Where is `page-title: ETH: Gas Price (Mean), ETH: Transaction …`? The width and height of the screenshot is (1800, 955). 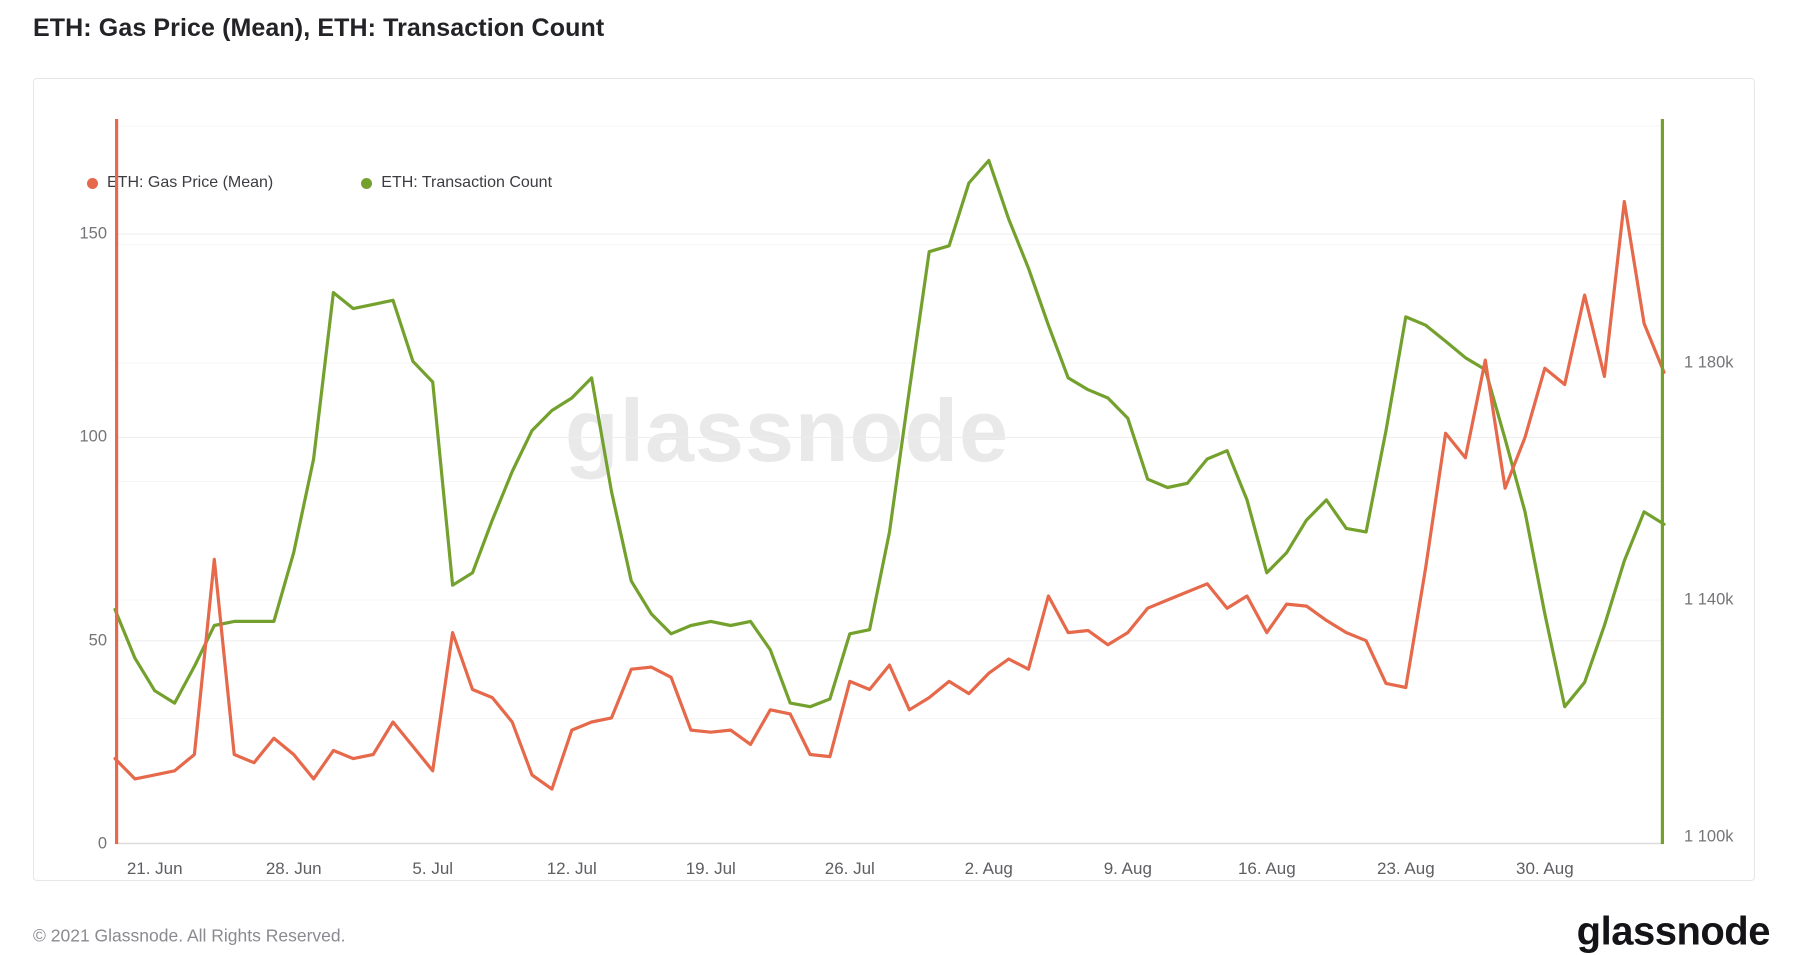 page-title: ETH: Gas Price (Mean), ETH: Transaction … is located at coordinates (319, 28).